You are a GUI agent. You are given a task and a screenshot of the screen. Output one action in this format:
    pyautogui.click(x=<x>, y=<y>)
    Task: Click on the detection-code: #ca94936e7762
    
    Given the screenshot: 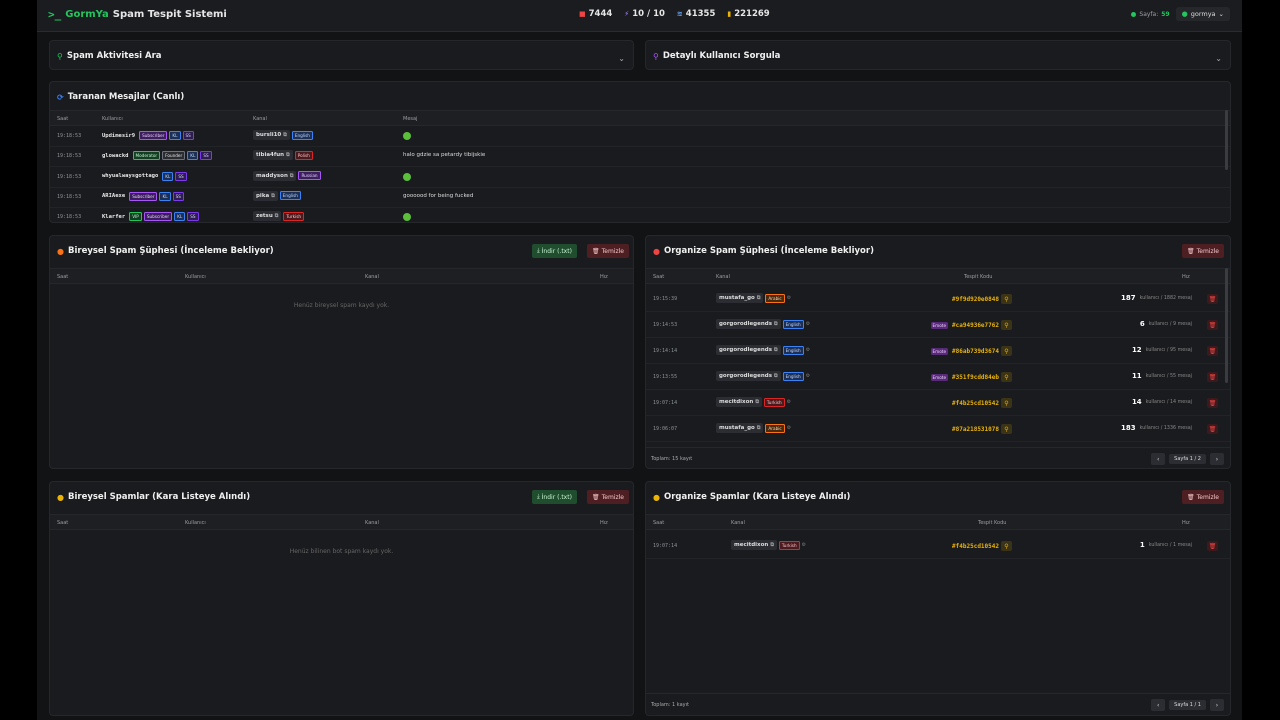 What is the action you would take?
    pyautogui.click(x=975, y=325)
    